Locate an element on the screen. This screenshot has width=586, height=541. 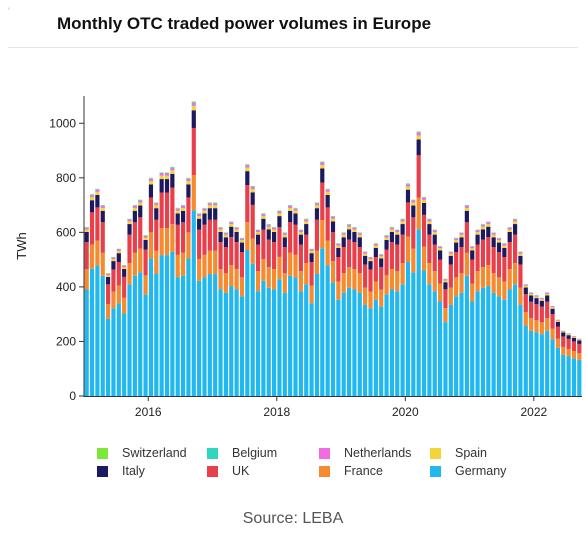
legend-item-uk: UK is located at coordinates (228, 471).